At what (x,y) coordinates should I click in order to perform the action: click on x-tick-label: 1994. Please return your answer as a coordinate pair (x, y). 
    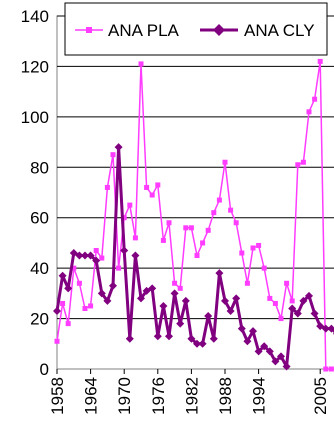
    Looking at the image, I should click on (259, 396).